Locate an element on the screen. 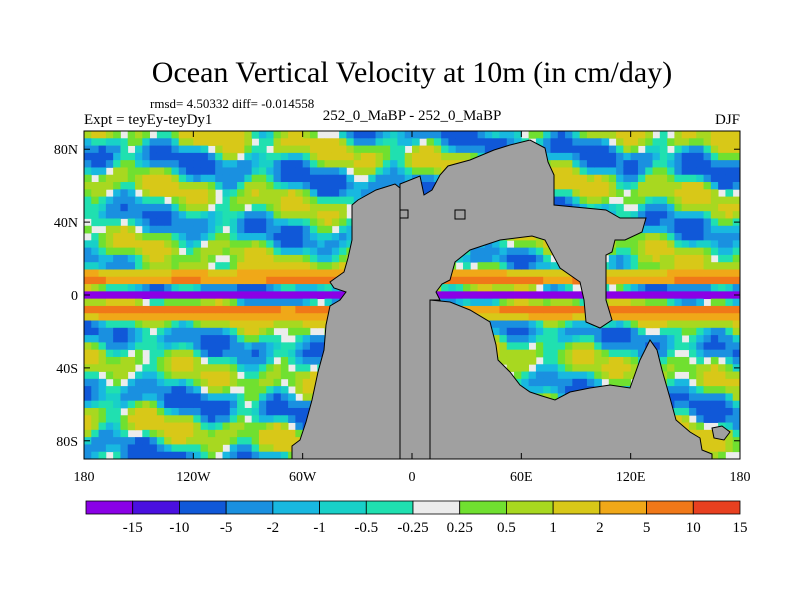  y-tick-label: 40N is located at coordinates (66, 223).